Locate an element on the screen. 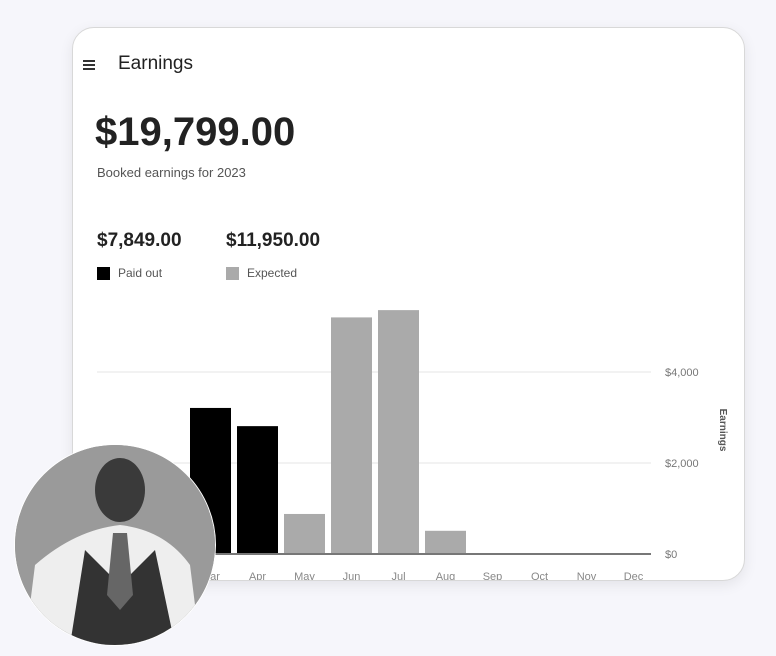 This screenshot has height=656, width=776. legend-expected: Expected is located at coordinates (261, 273).